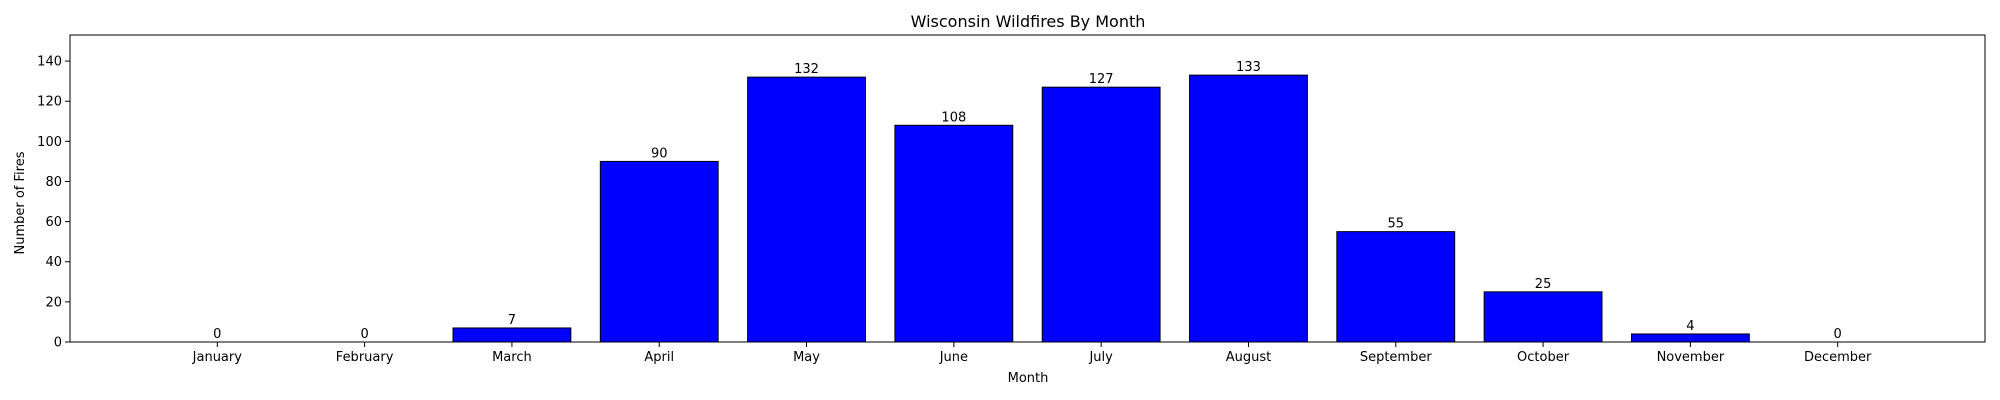  I want to click on x-tick-label: September, so click(1396, 357).